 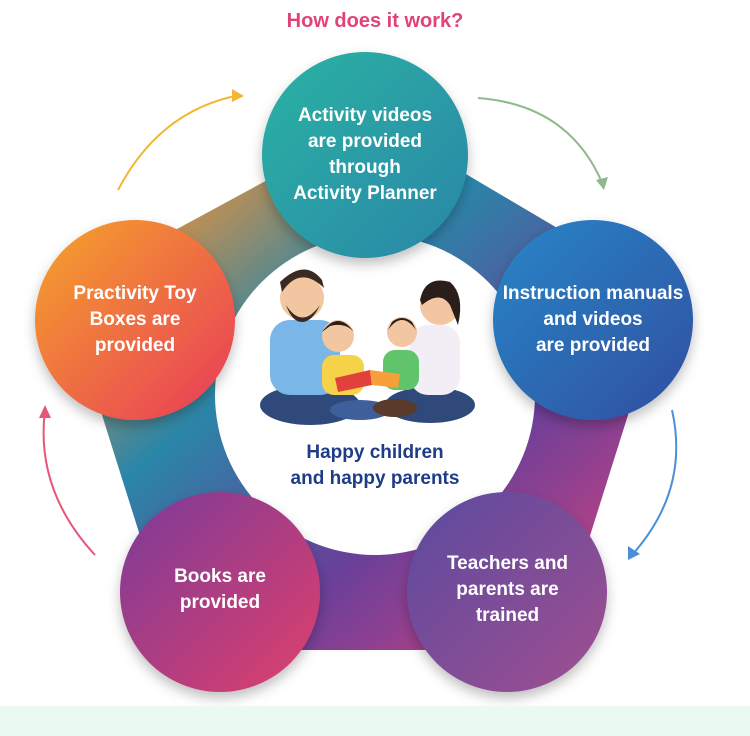 I want to click on bottom-strip, so click(x=375, y=721).